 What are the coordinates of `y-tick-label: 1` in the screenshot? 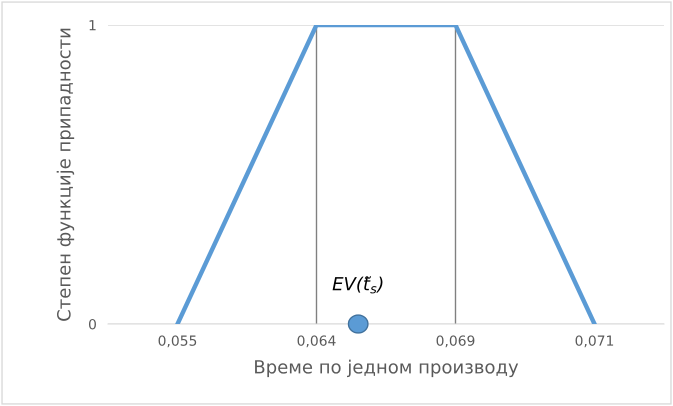 It's located at (93, 25).